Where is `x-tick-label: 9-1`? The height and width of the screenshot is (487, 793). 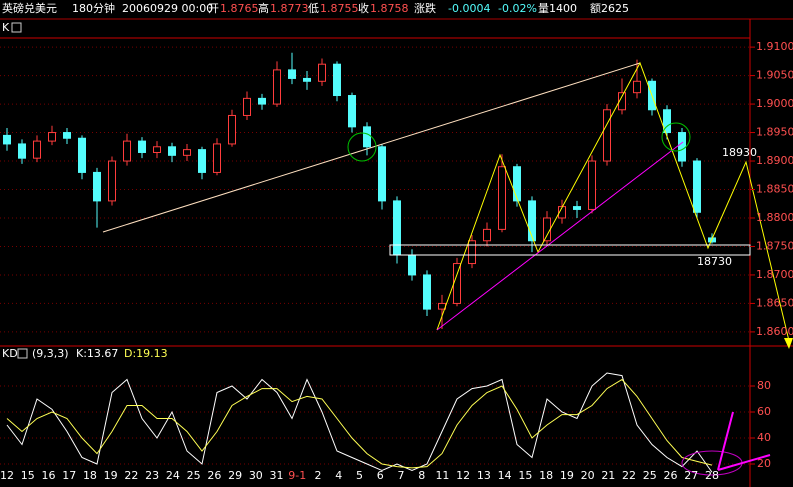 x-tick-label: 9-1 is located at coordinates (297, 475).